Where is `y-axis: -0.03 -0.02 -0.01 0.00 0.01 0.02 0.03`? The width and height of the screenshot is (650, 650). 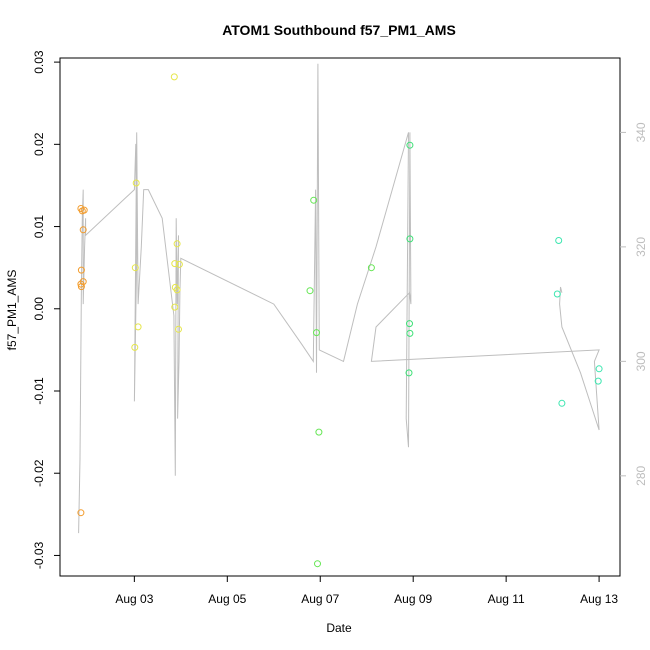 y-axis: -0.03 -0.02 -0.01 0.00 0.01 0.02 0.03 is located at coordinates (46, 309).